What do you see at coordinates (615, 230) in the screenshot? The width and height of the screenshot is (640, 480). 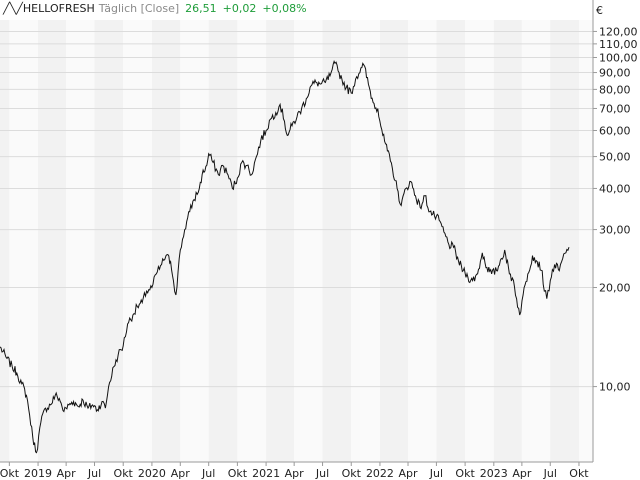 I see `y-tick-label: 30,00` at bounding box center [615, 230].